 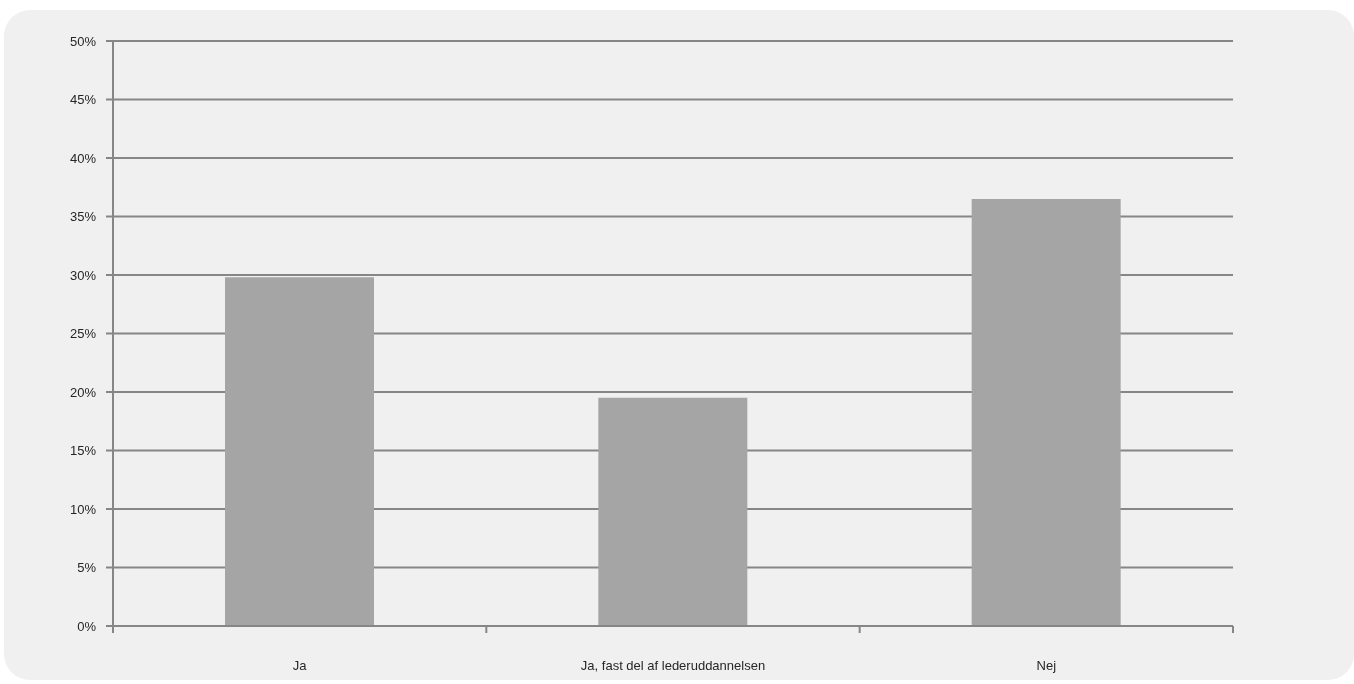 What do you see at coordinates (83, 217) in the screenshot?
I see `y-tick-label: 35%` at bounding box center [83, 217].